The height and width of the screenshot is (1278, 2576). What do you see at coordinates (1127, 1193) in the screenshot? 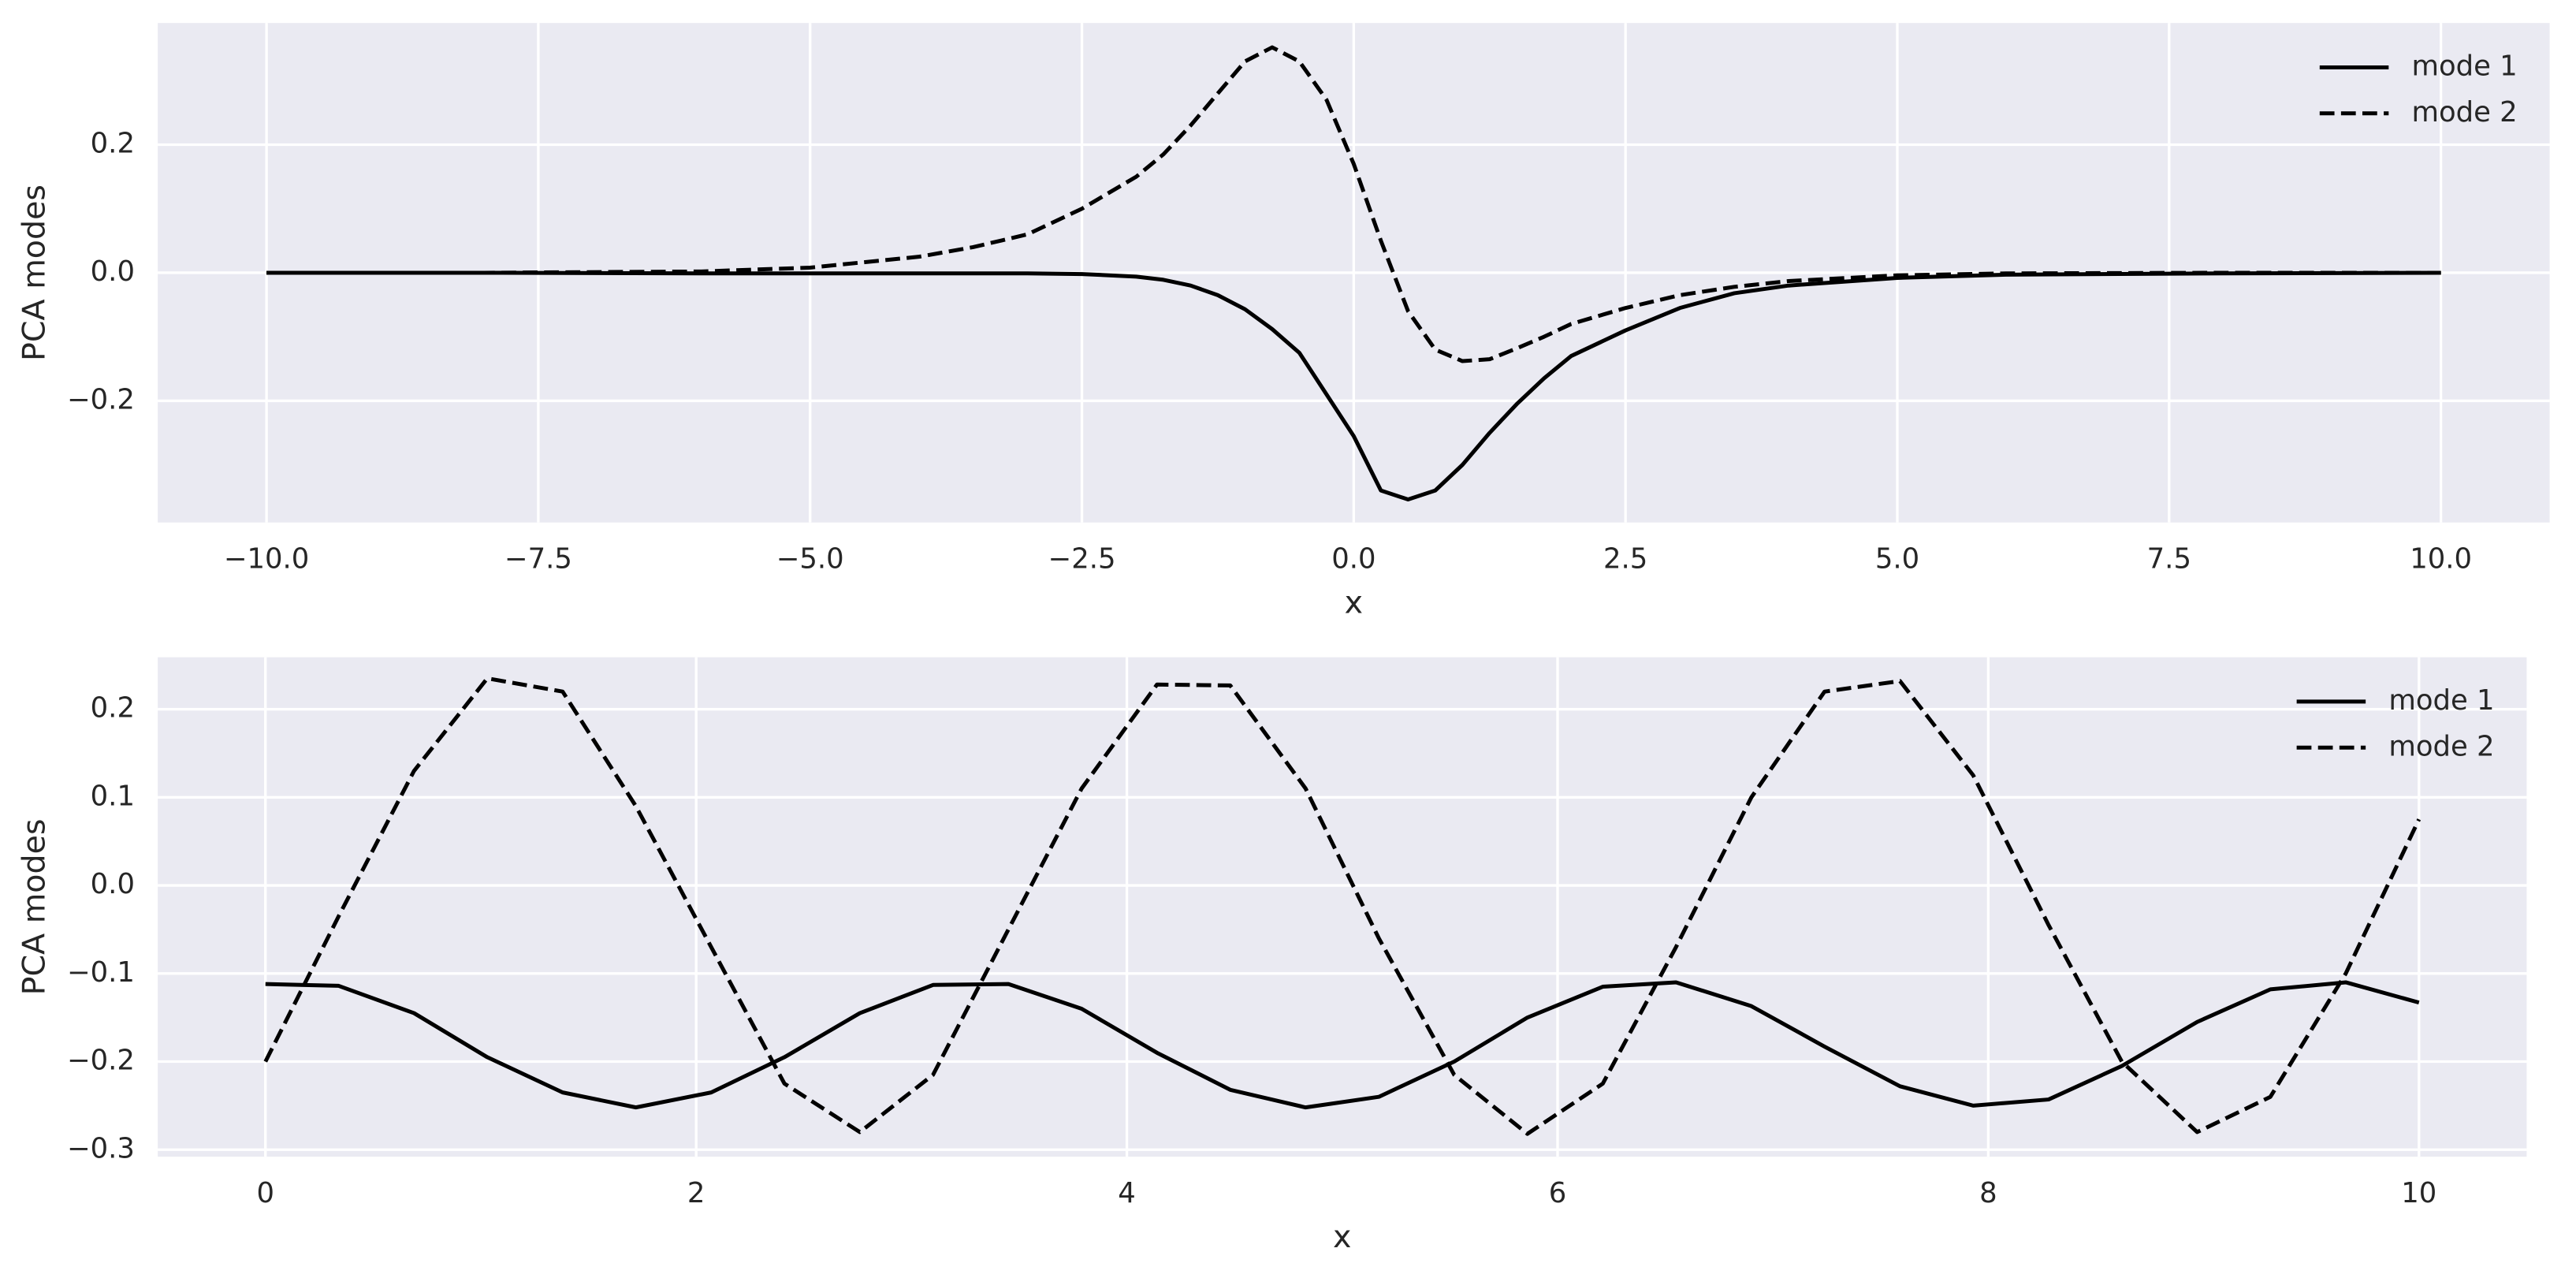
I see `x-tick-label: 4` at bounding box center [1127, 1193].